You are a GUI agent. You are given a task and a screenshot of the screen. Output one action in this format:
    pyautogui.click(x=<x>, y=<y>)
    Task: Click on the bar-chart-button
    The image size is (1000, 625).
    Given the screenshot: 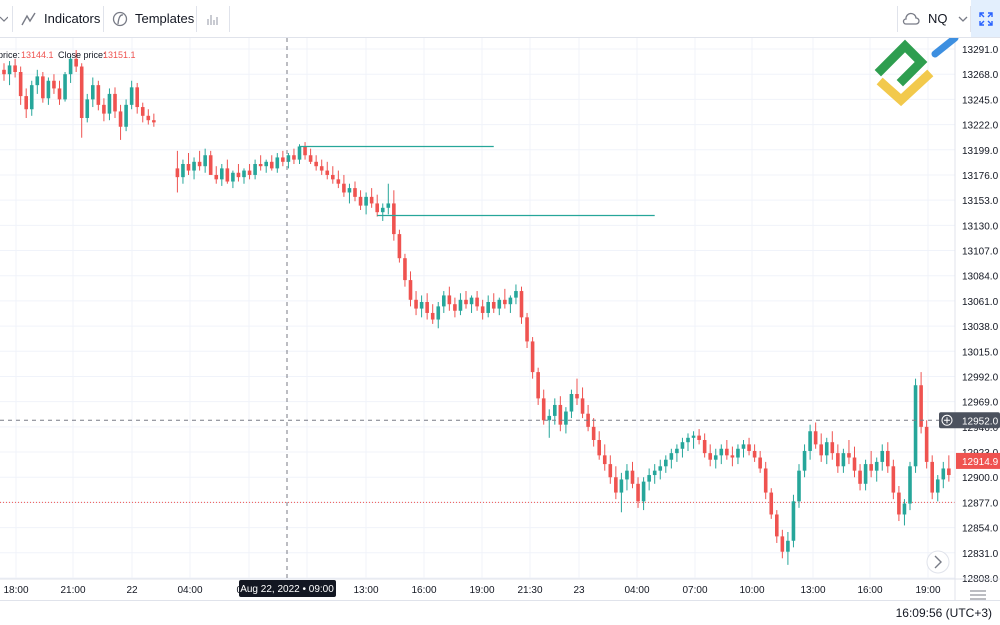 What is the action you would take?
    pyautogui.click(x=213, y=18)
    